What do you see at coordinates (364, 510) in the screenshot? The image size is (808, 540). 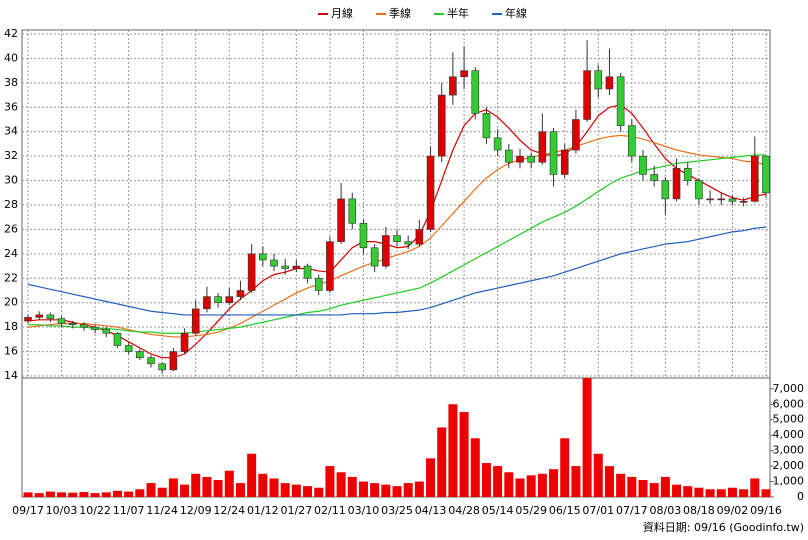 I see `x-tick-label: 03/10` at bounding box center [364, 510].